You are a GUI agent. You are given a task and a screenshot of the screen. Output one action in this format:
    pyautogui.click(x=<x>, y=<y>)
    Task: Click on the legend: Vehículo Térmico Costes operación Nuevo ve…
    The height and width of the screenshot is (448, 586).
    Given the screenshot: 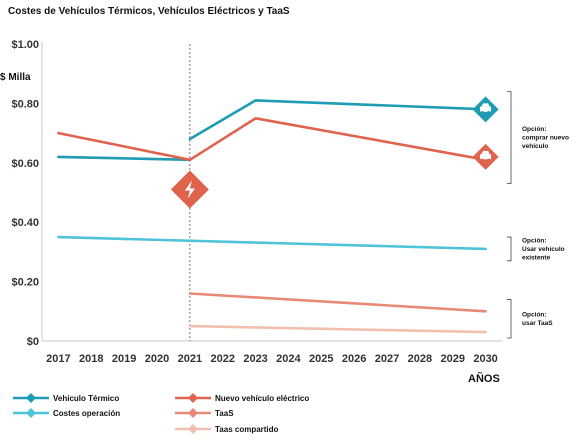 What is the action you would take?
    pyautogui.click(x=161, y=413)
    